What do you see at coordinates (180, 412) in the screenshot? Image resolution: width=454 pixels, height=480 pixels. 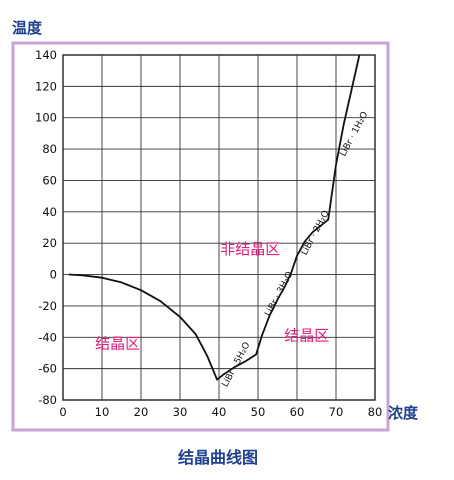 I see `x-tick-label: 30` at bounding box center [180, 412].